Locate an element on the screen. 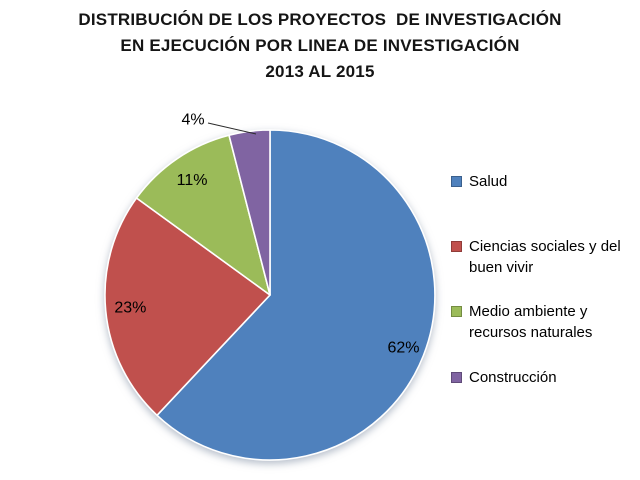 The image size is (640, 480). legend-item-construccion: Construcción is located at coordinates (541, 377).